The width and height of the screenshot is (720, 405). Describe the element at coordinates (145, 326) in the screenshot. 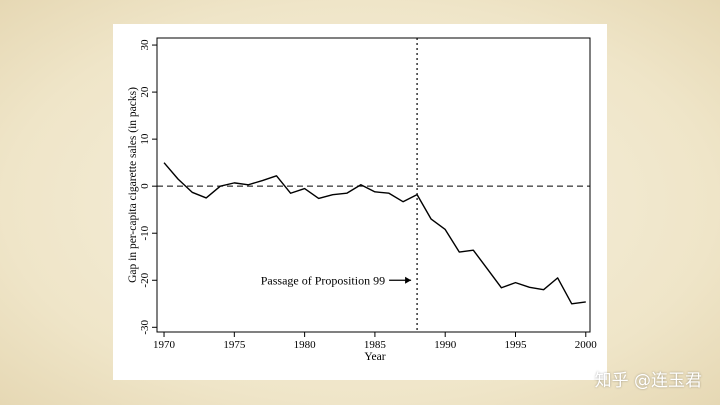

I see `y-tick-label: -30` at that location.